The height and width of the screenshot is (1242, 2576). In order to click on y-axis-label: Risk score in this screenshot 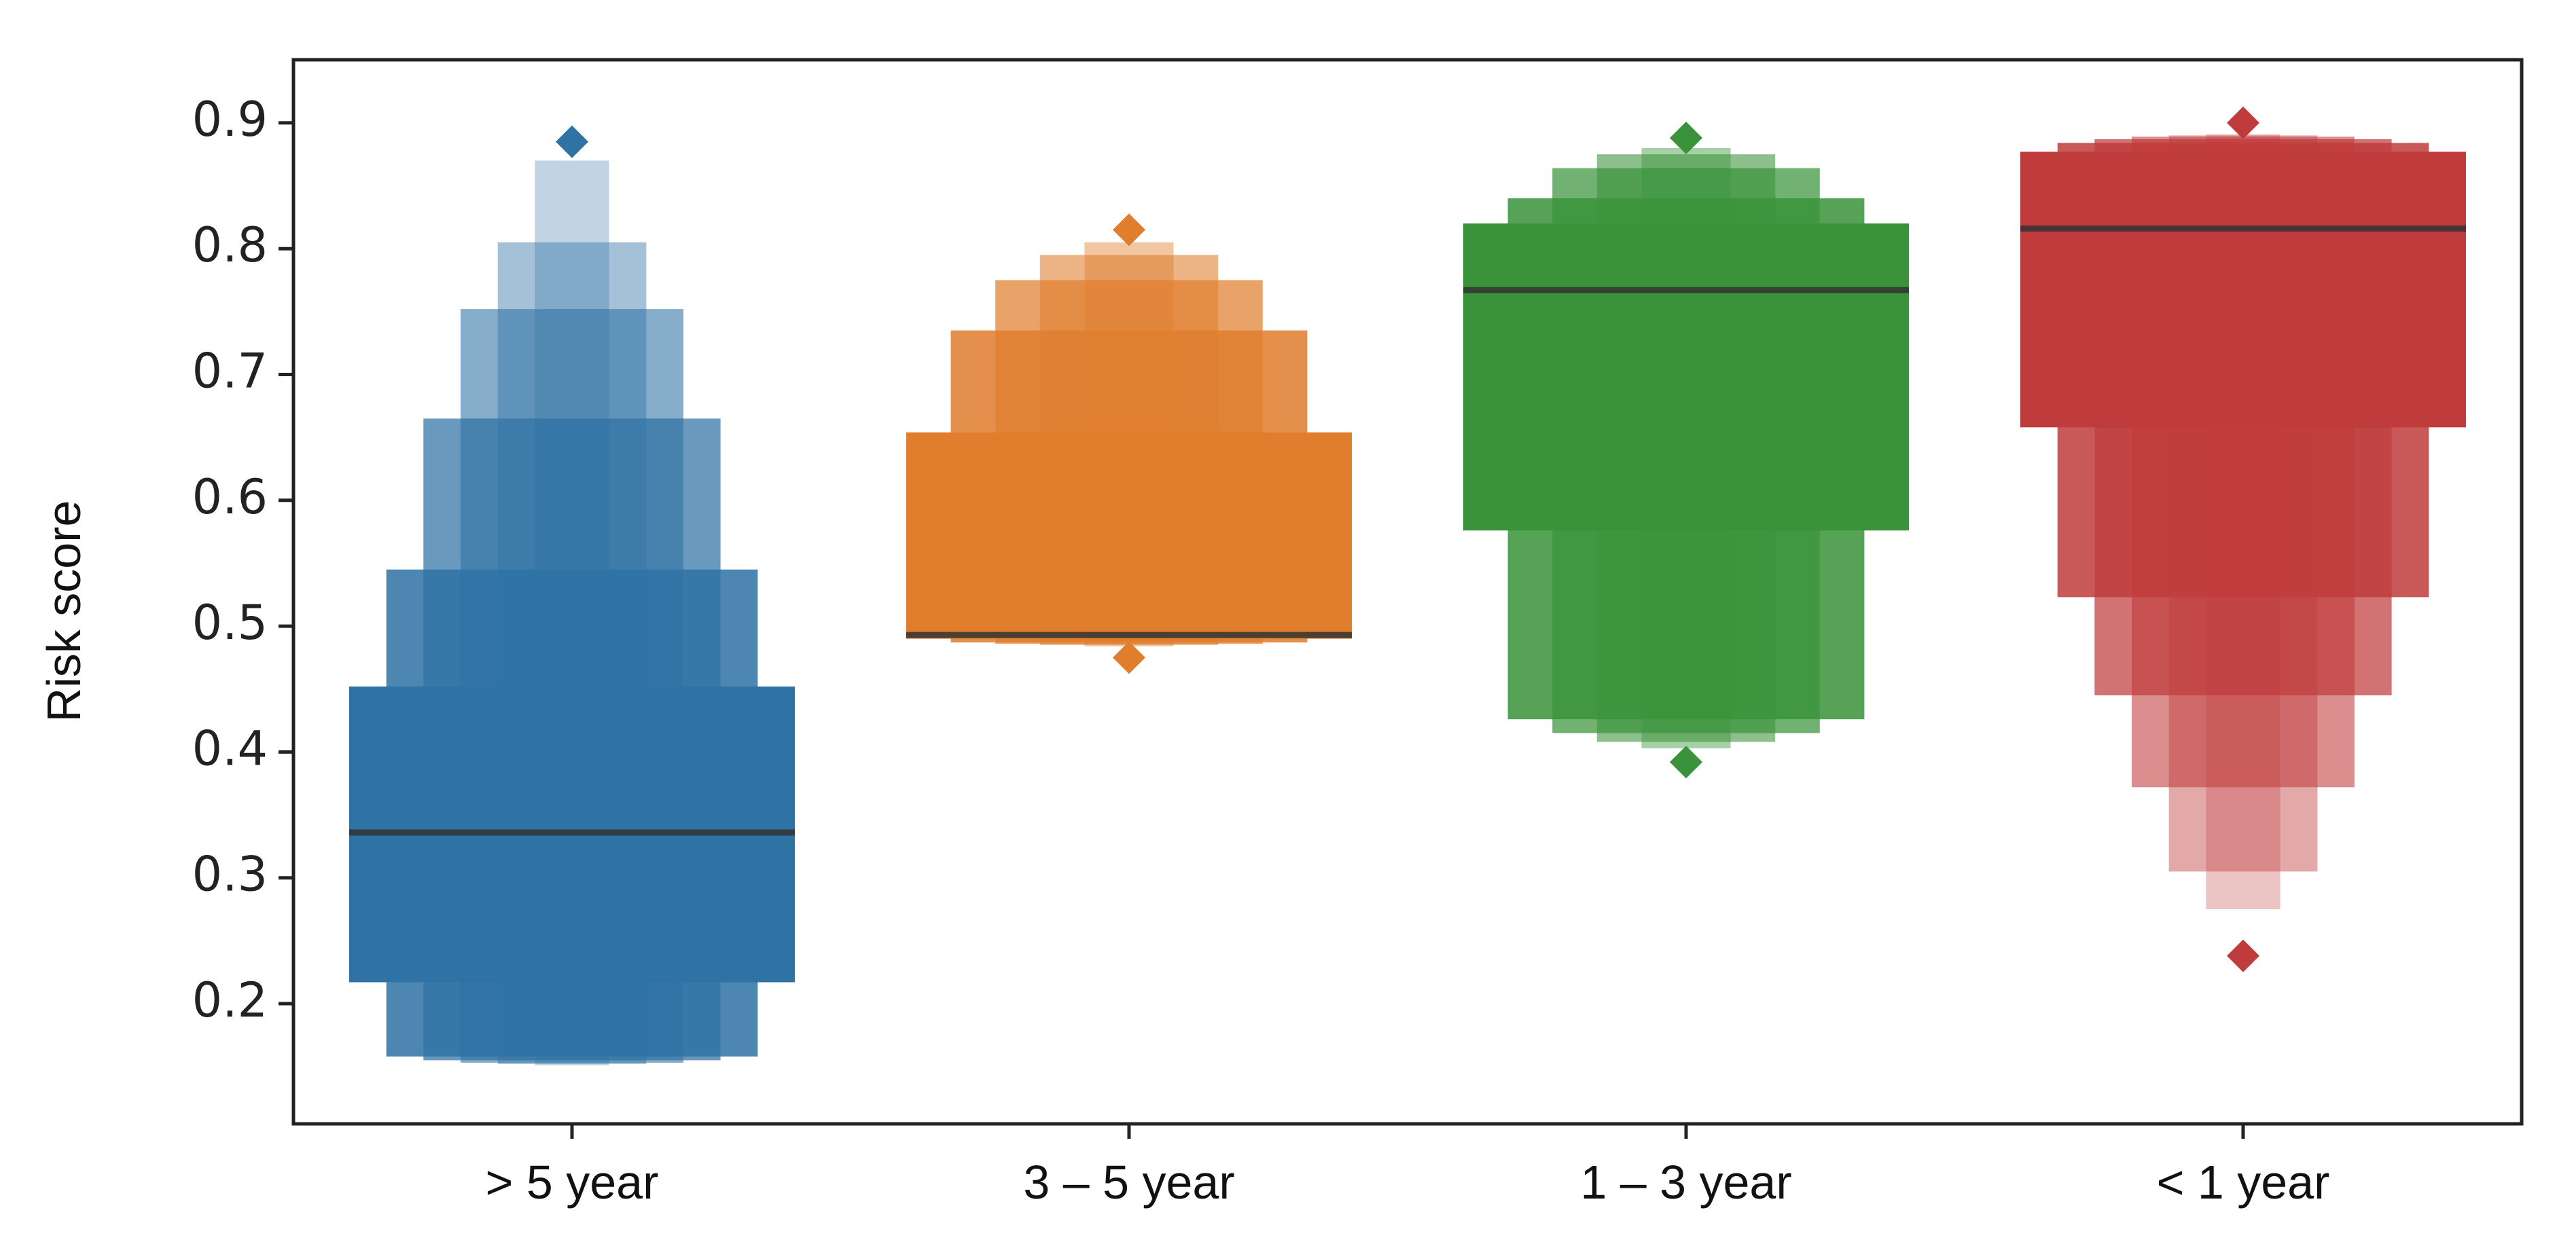, I will do `click(63, 612)`.